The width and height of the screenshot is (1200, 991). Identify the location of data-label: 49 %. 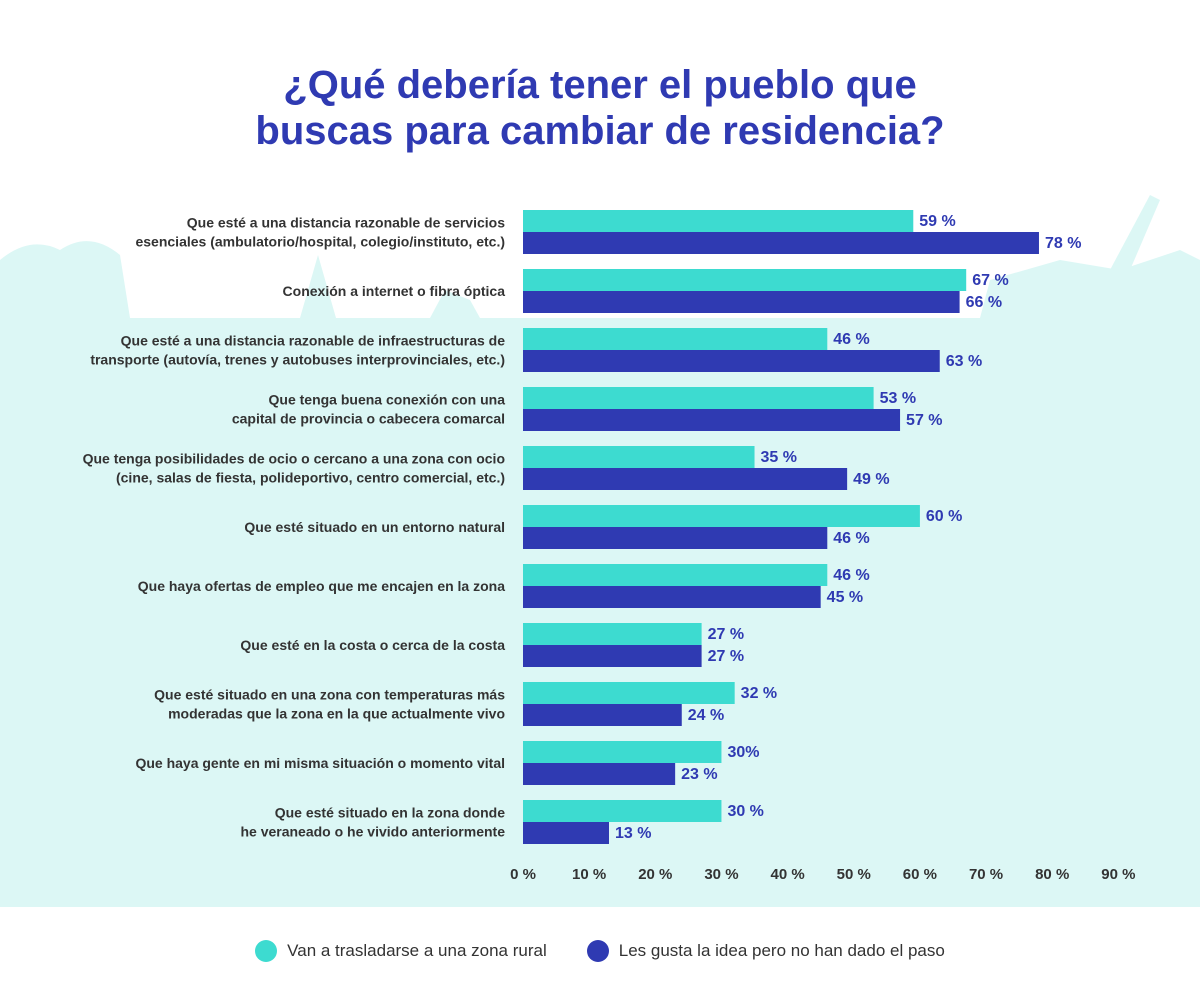
(871, 479).